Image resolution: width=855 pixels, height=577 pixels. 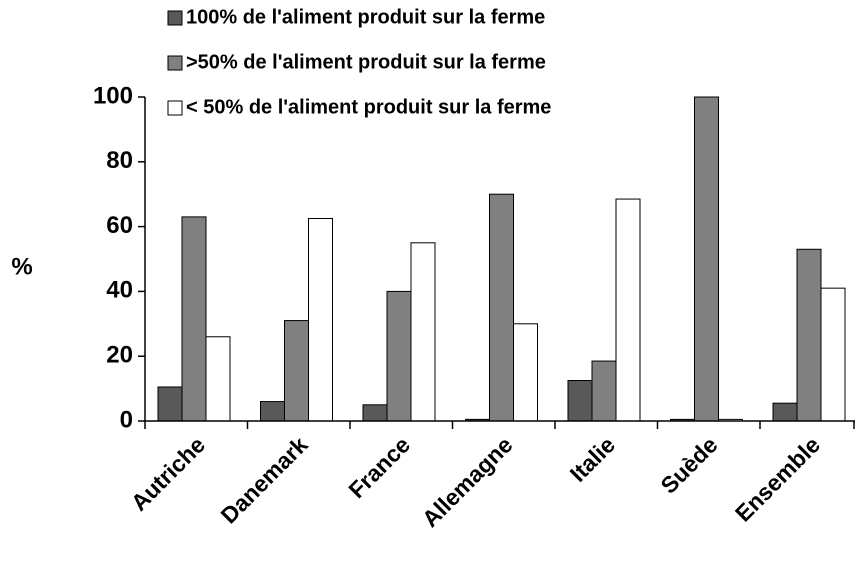 What do you see at coordinates (168, 473) in the screenshot?
I see `x-tick-label: Autriche` at bounding box center [168, 473].